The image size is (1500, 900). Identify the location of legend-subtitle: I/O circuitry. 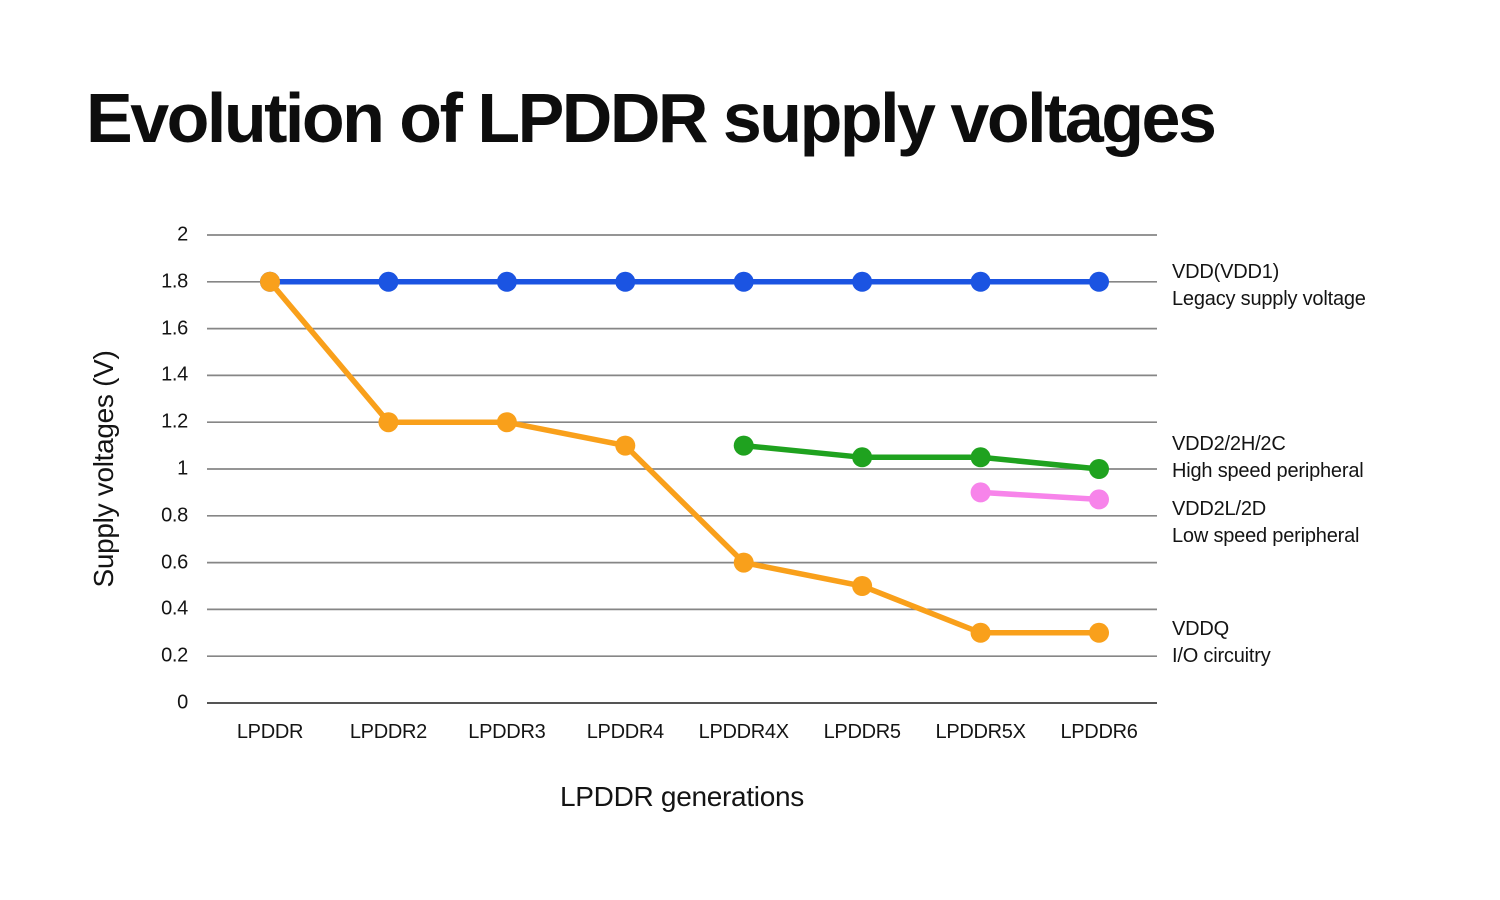
(1221, 656).